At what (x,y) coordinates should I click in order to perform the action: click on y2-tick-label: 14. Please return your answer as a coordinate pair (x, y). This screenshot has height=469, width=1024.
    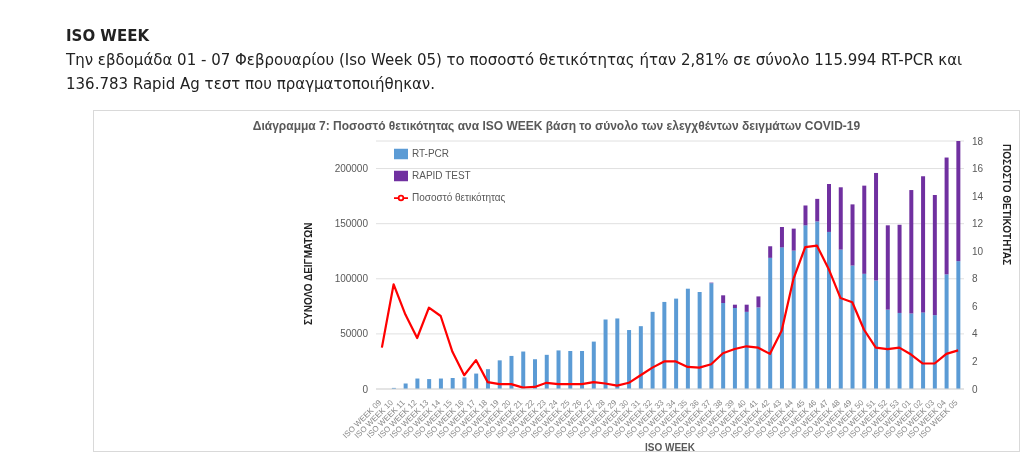
    Looking at the image, I should click on (978, 196).